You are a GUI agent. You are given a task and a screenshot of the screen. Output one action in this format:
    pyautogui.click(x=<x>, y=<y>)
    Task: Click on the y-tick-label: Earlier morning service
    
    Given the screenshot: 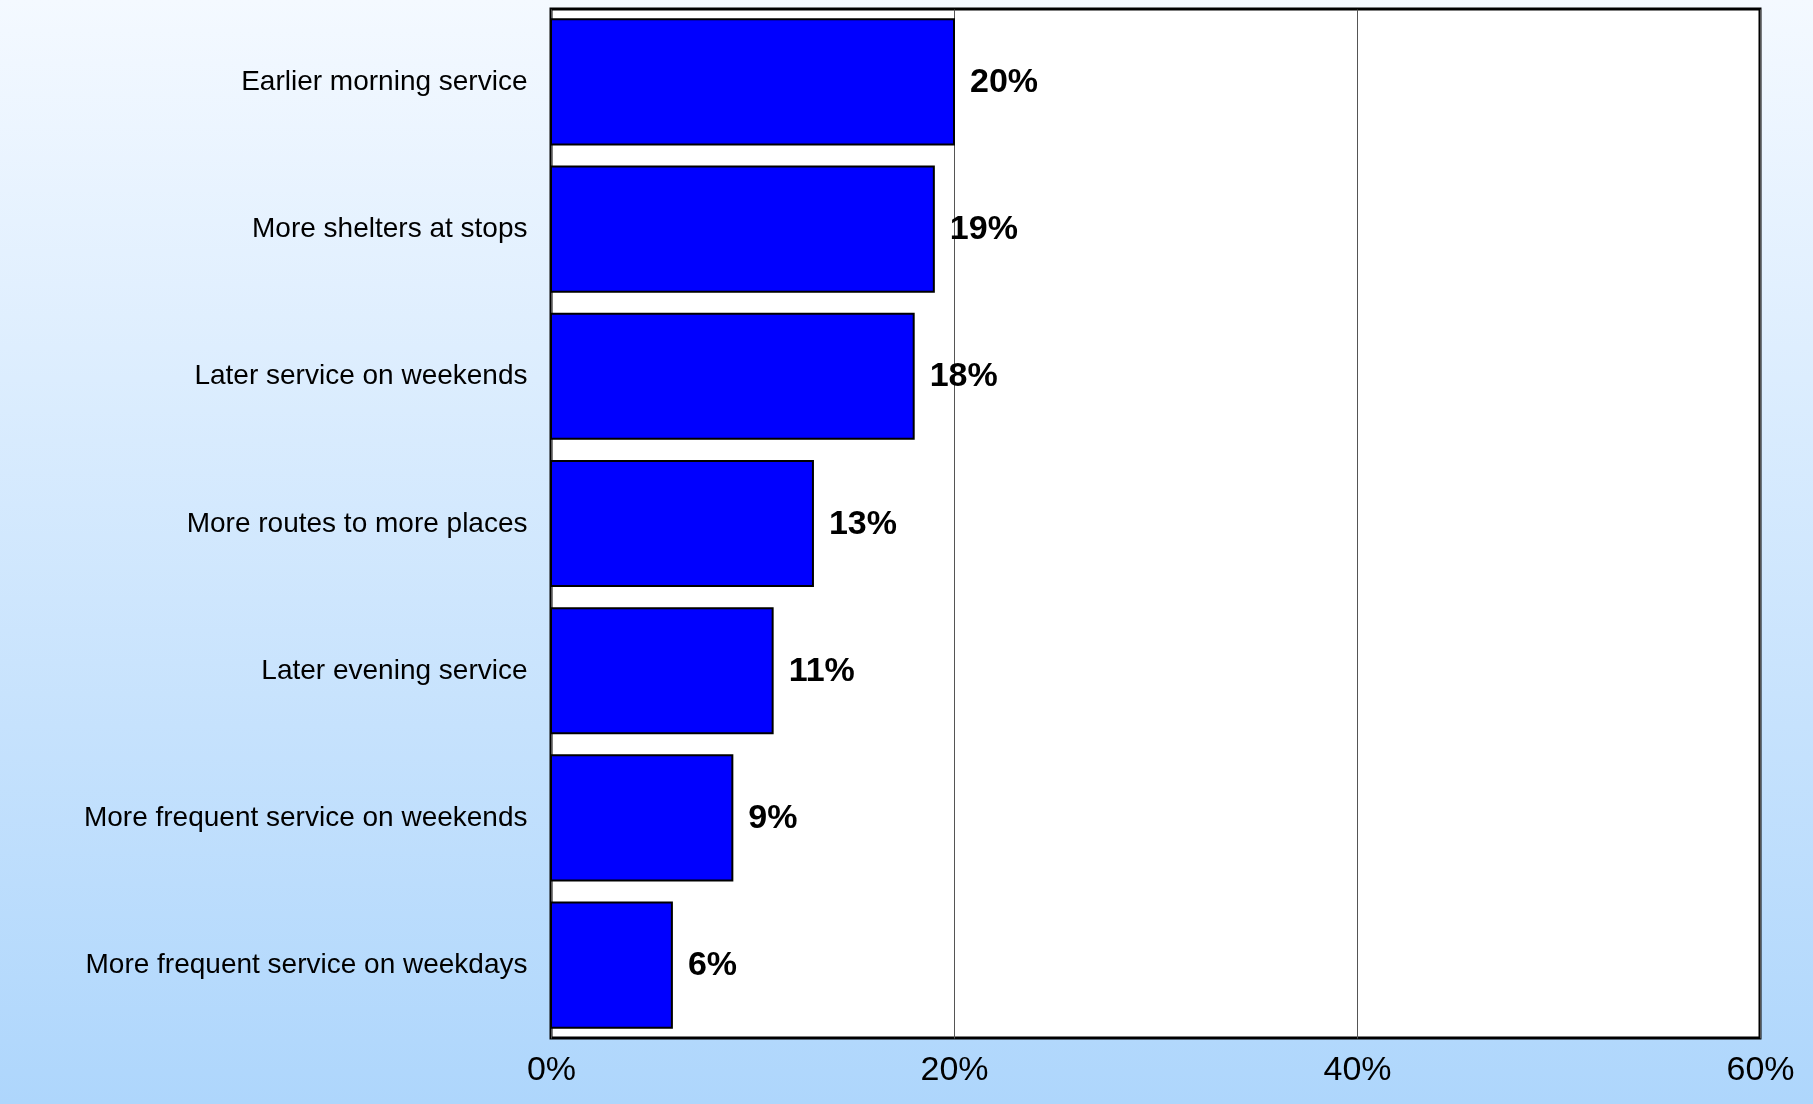 What is the action you would take?
    pyautogui.click(x=384, y=80)
    